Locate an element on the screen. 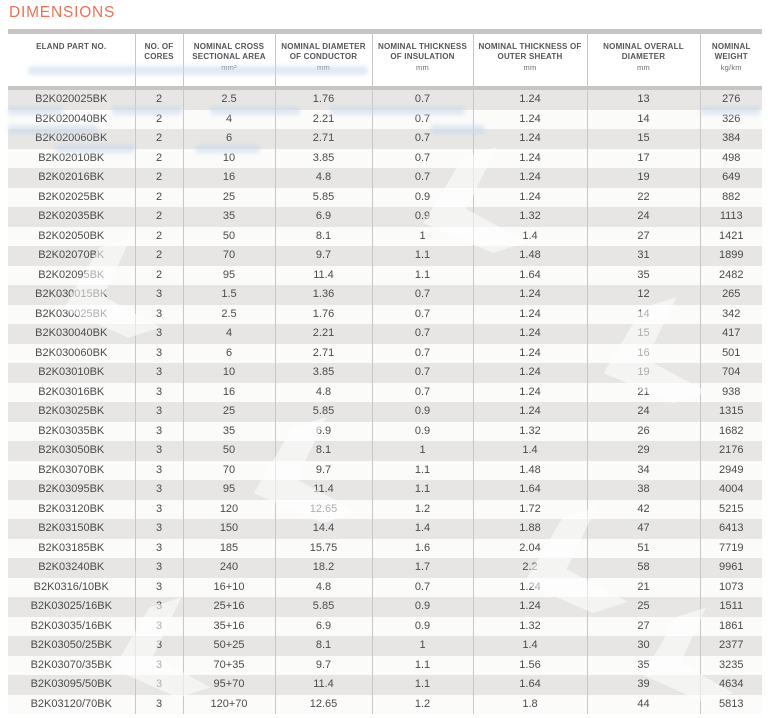 The image size is (768, 718). cell: B2K030060BK is located at coordinates (71, 352).